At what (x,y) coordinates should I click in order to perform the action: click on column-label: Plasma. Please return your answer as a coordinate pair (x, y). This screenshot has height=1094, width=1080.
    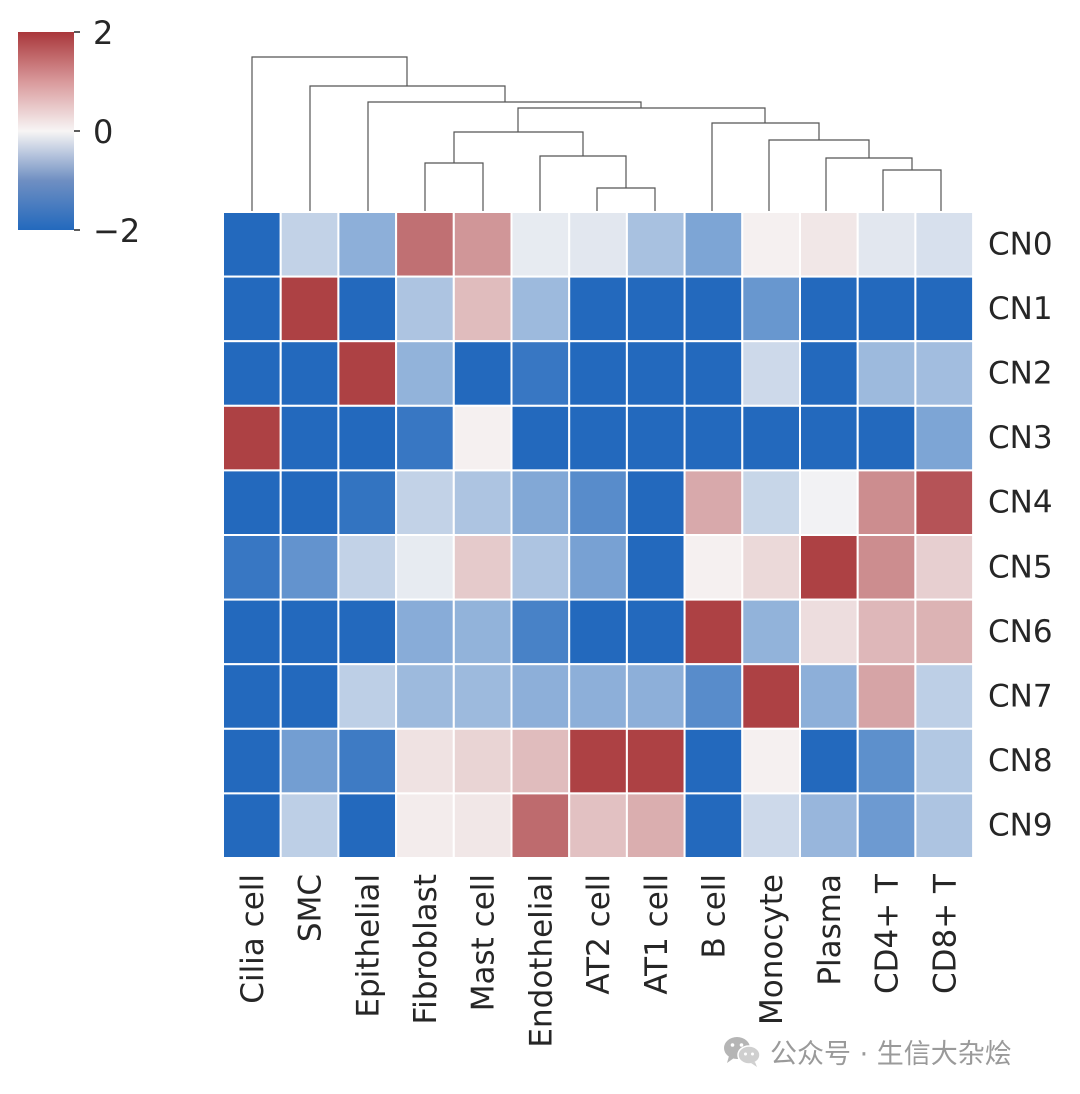
    Looking at the image, I should click on (830, 930).